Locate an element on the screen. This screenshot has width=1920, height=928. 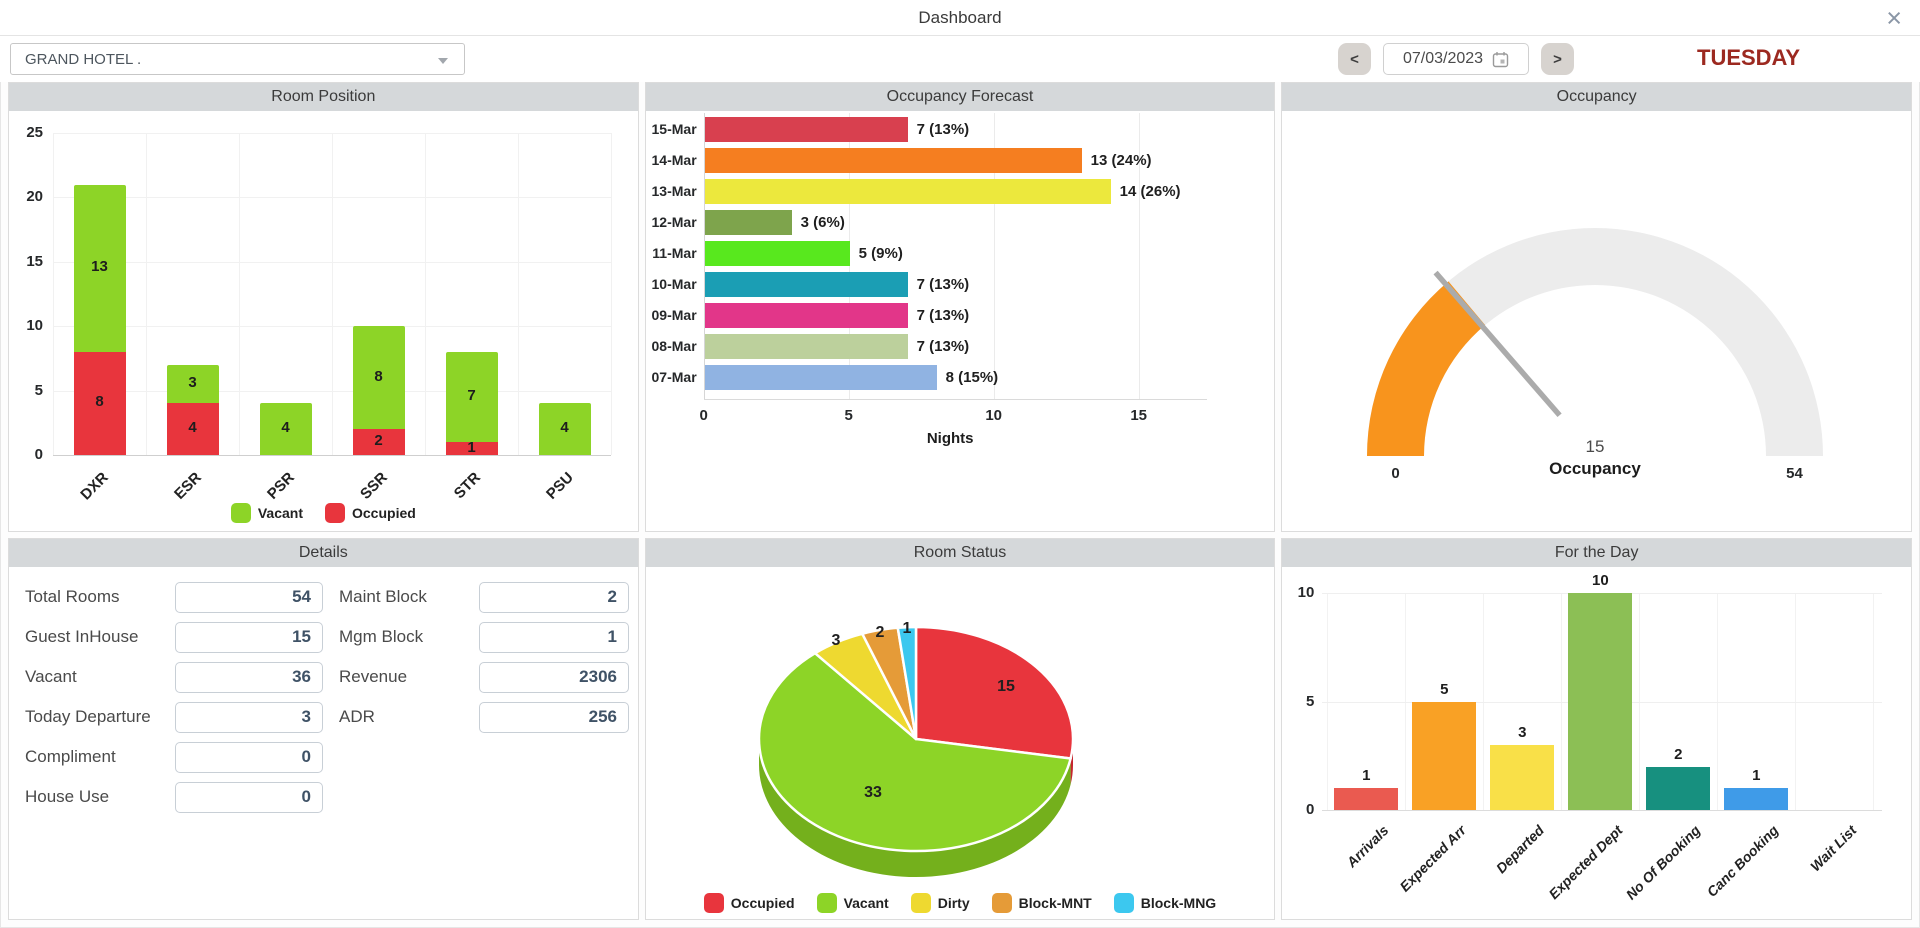
bar-15-Mar is located at coordinates (806, 129).